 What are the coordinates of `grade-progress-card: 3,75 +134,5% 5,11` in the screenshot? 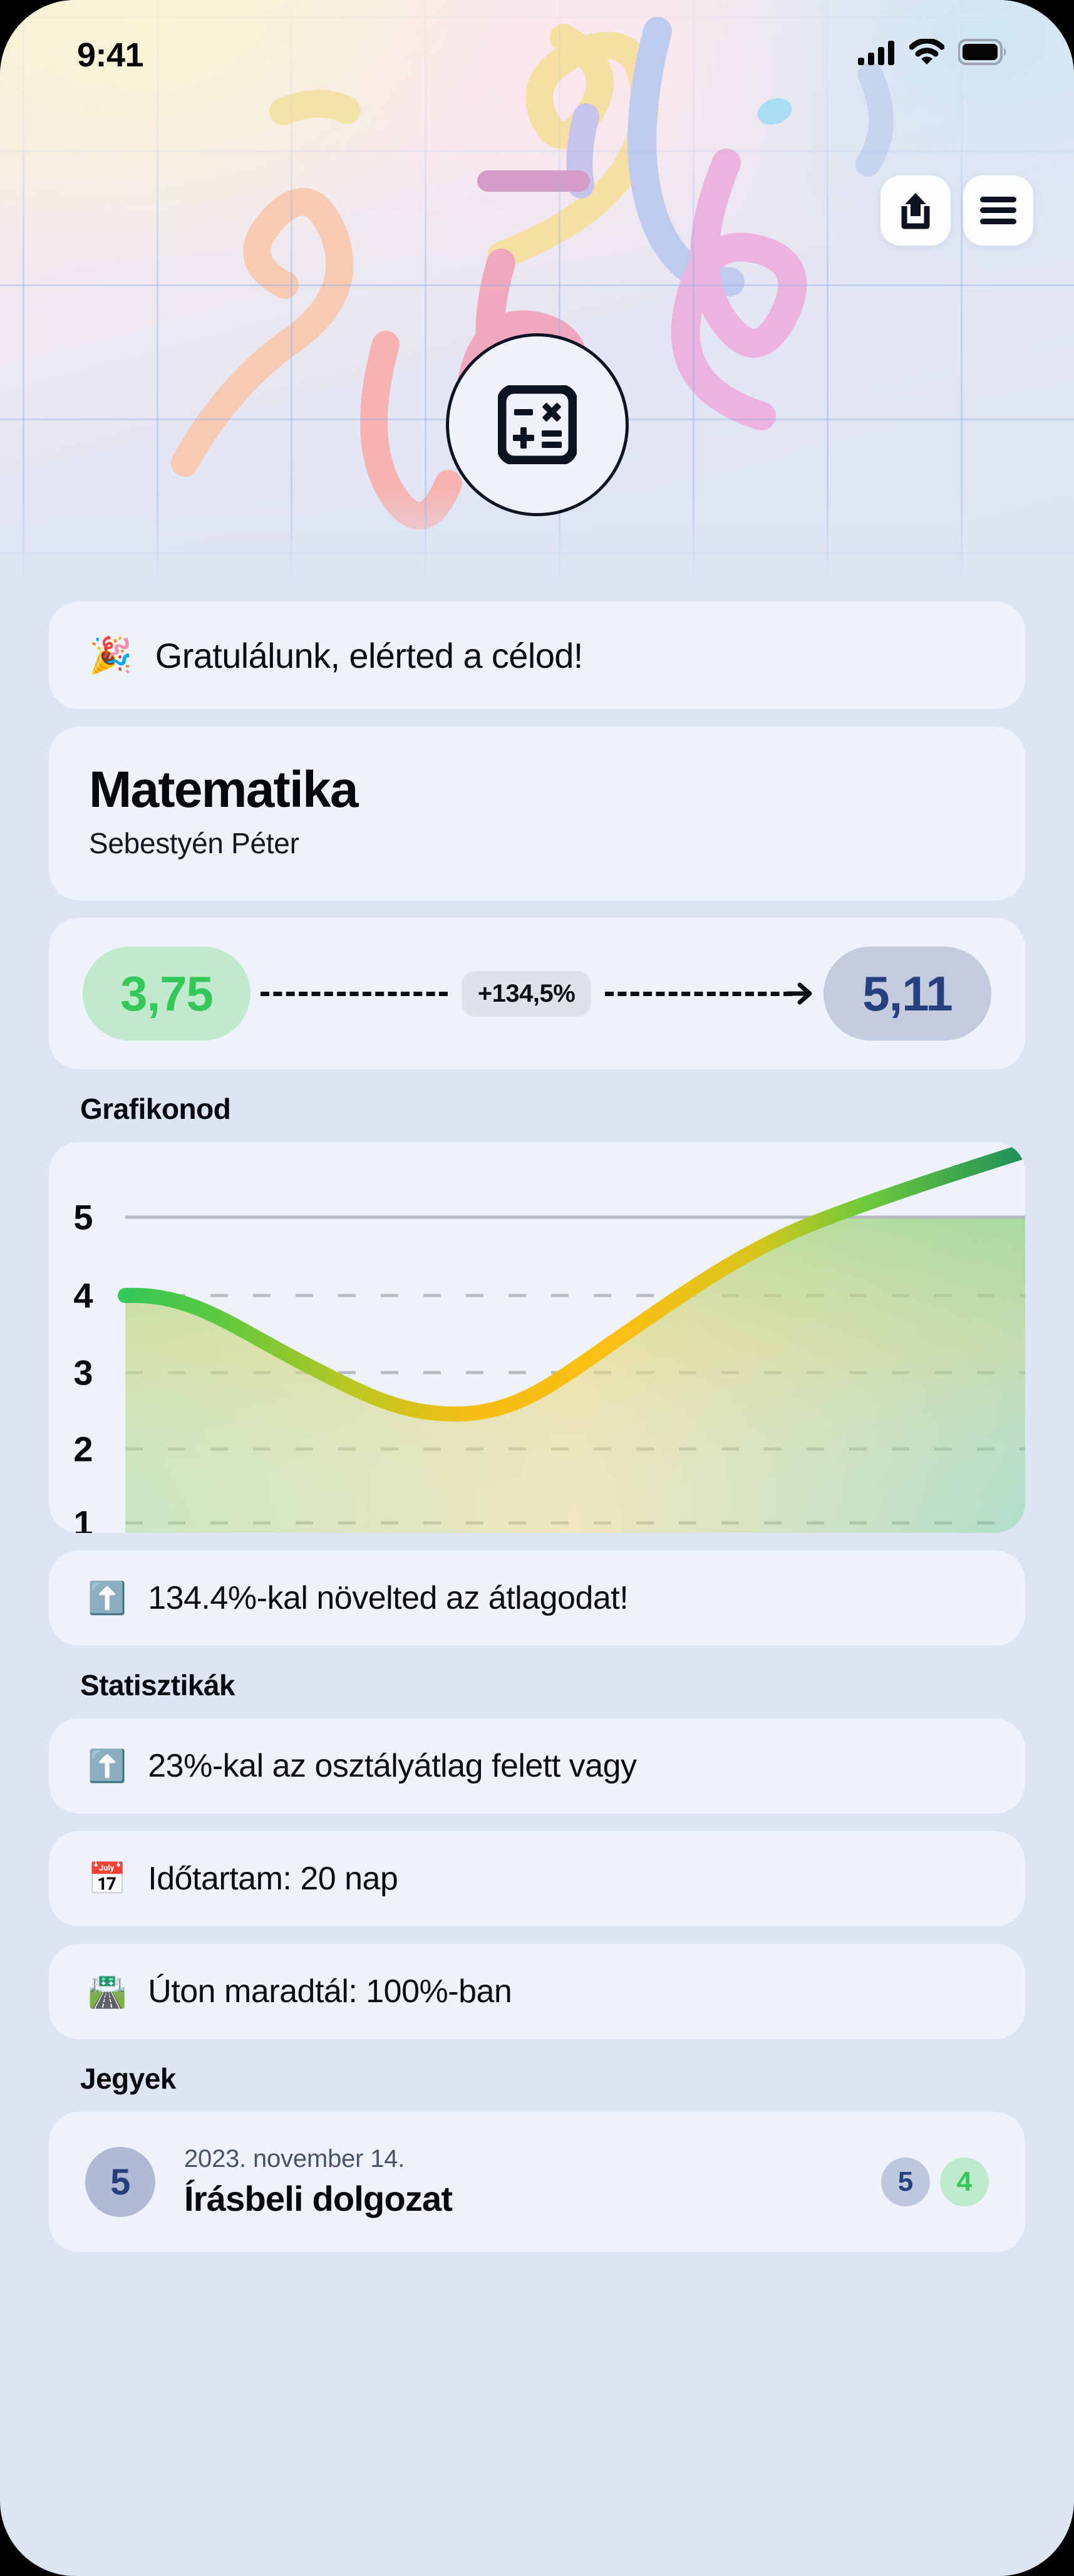 It's located at (537, 994).